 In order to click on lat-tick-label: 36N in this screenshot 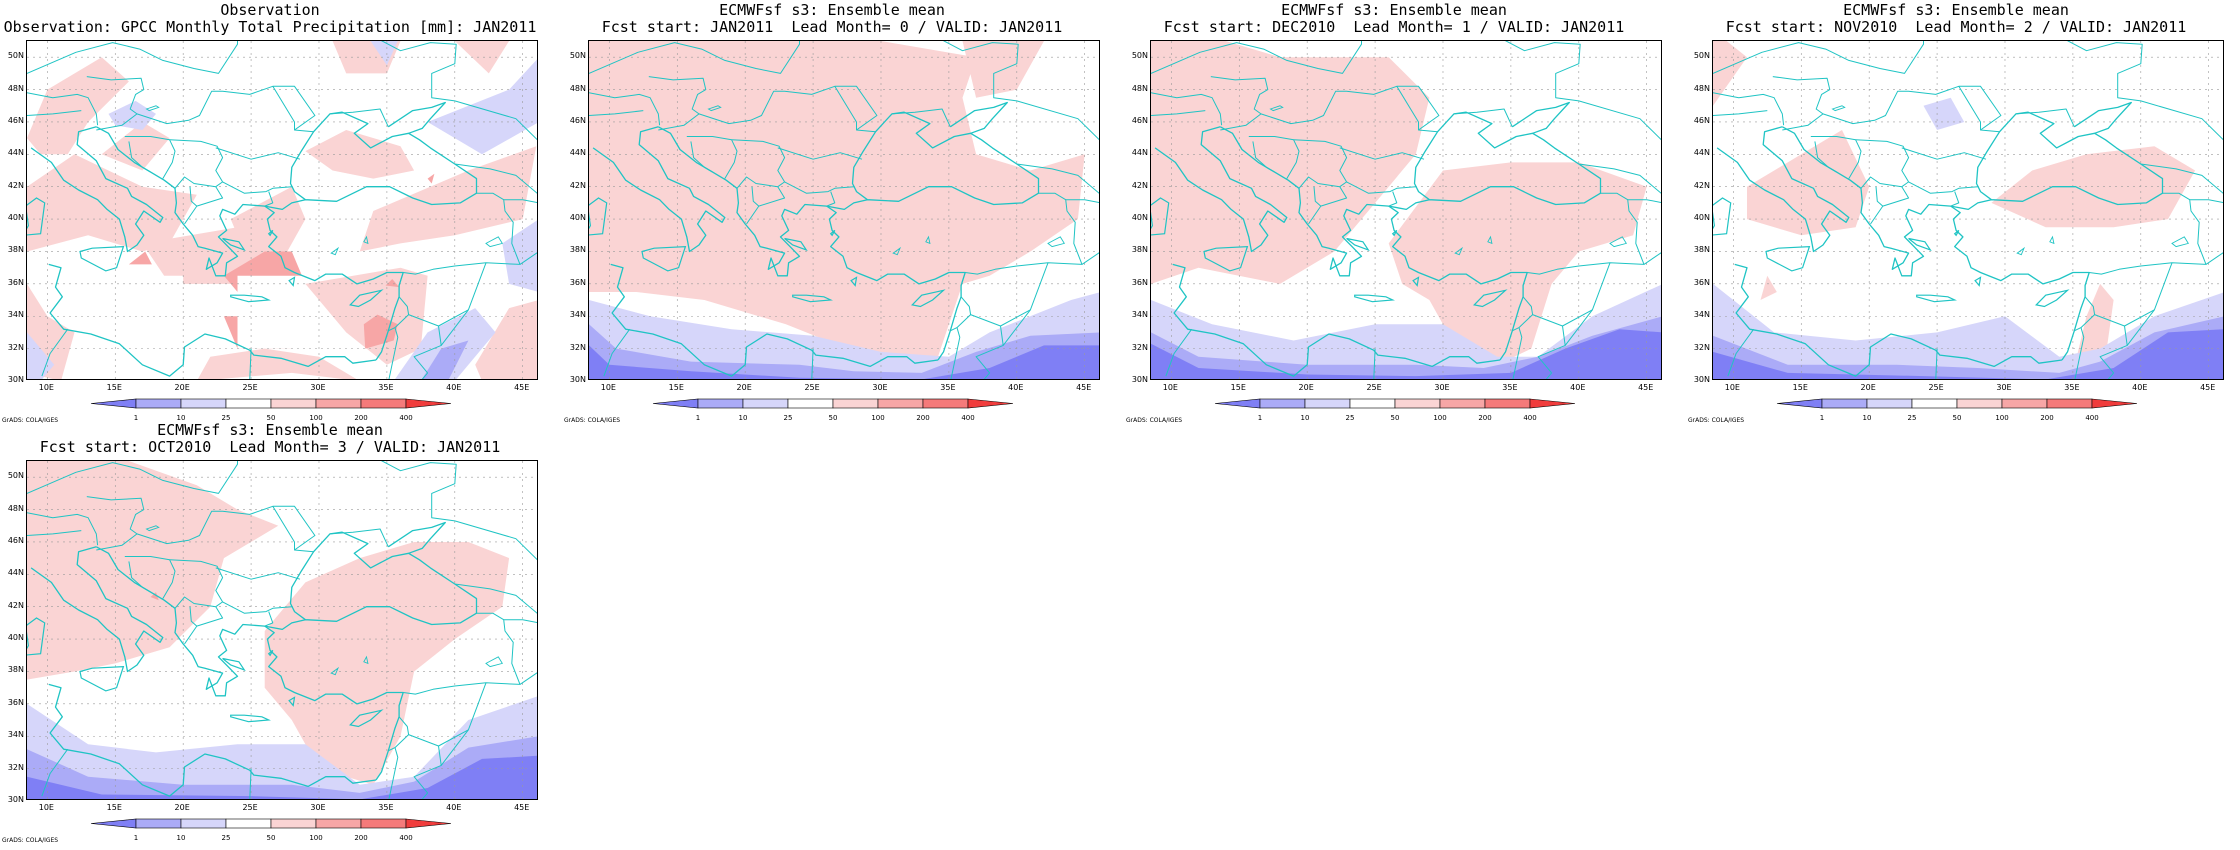, I will do `click(15, 702)`.